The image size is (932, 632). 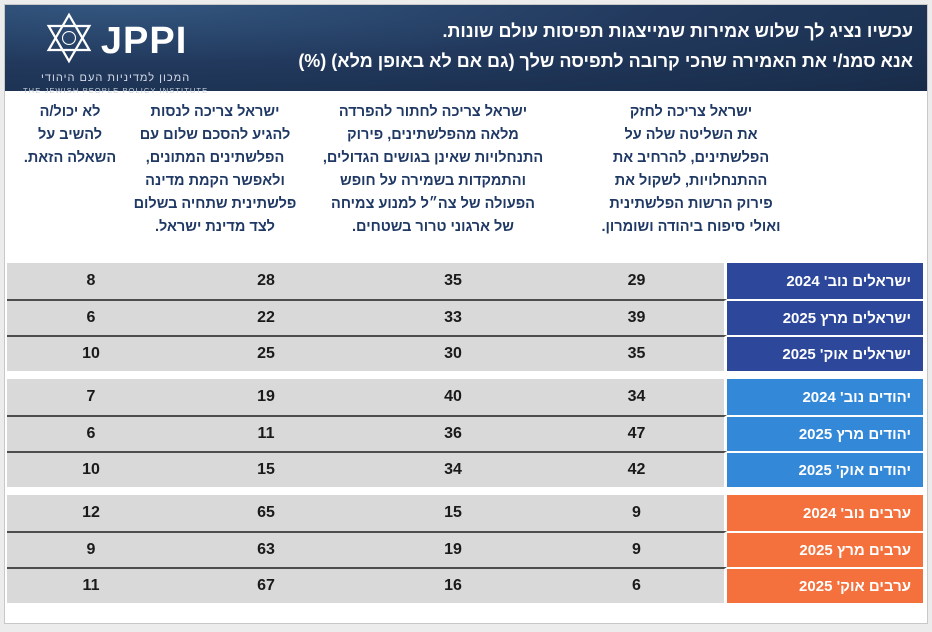 I want to click on value-cell: 8, so click(x=91, y=281).